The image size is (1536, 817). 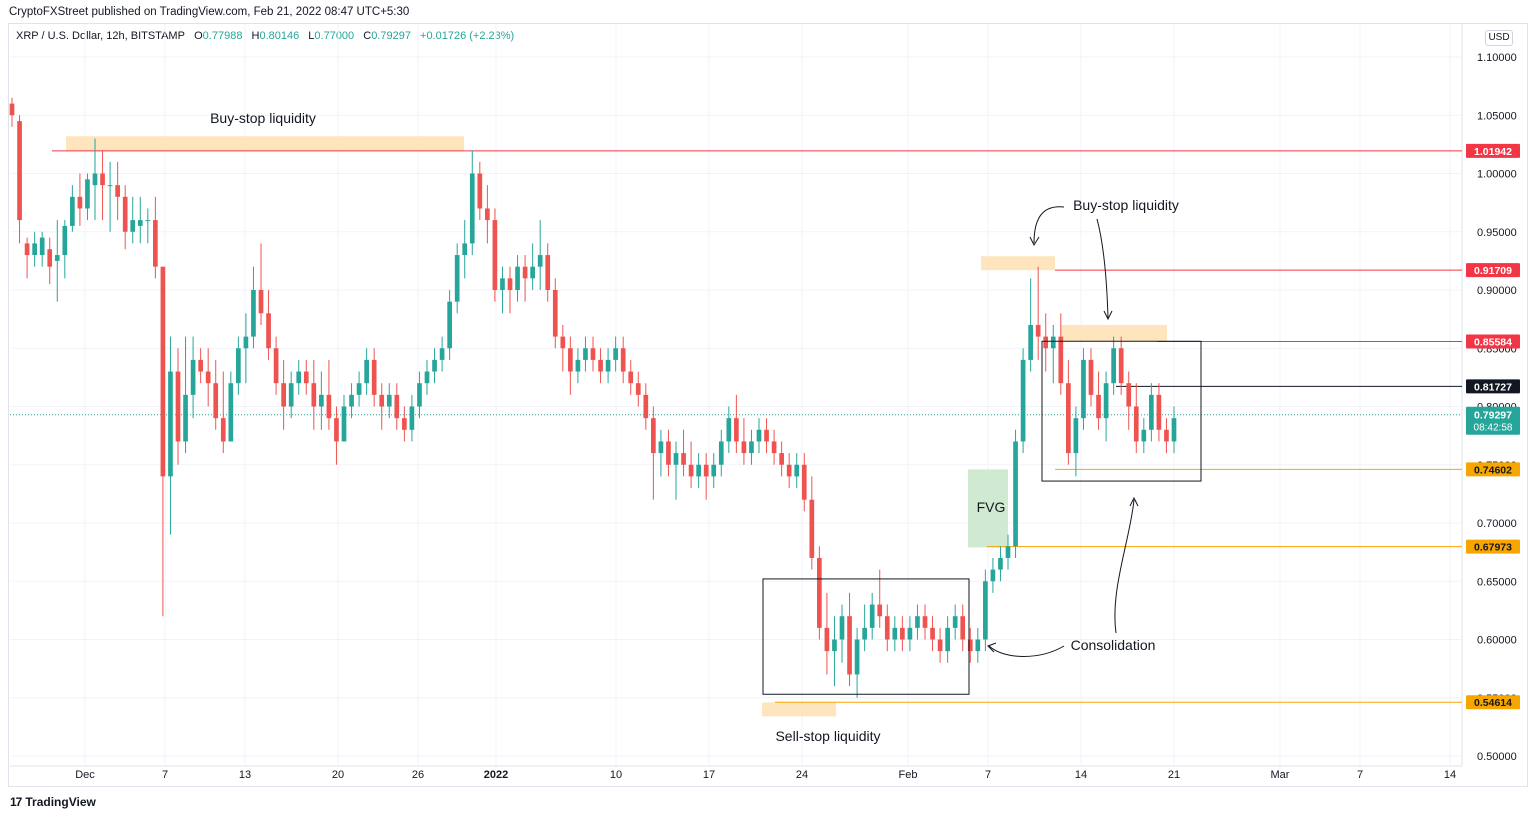 What do you see at coordinates (908, 775) in the screenshot?
I see `x-tick-label: Feb` at bounding box center [908, 775].